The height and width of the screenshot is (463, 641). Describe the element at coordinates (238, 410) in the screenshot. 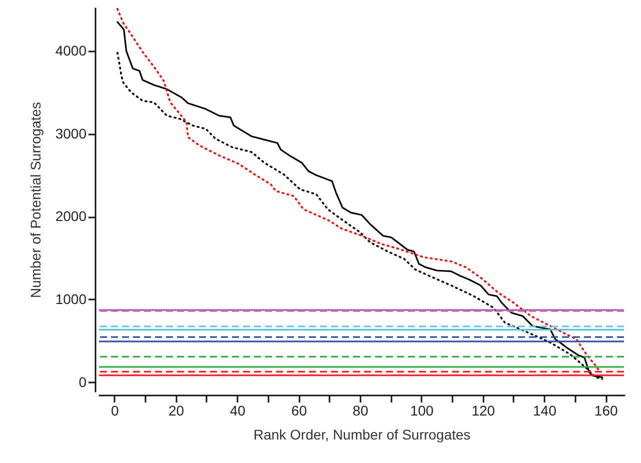

I see `x-tick-label: 40` at that location.